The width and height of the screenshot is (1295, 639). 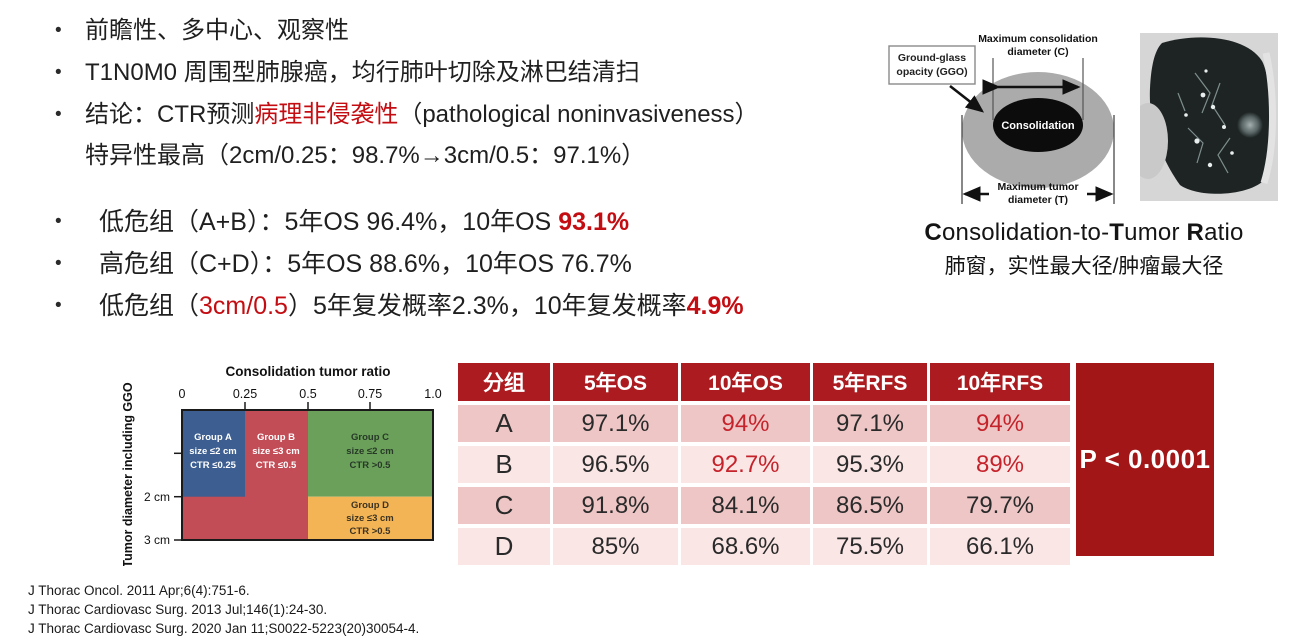 I want to click on x-tick-05: 0.5, so click(x=307, y=394).